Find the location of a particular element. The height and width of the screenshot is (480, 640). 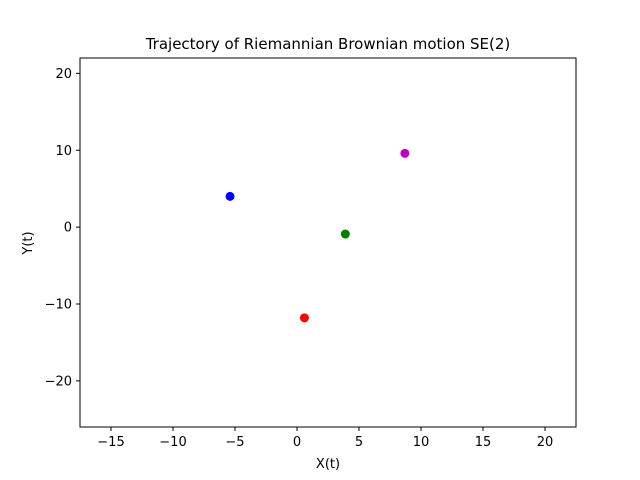

x-tick-label: 10 is located at coordinates (421, 442).